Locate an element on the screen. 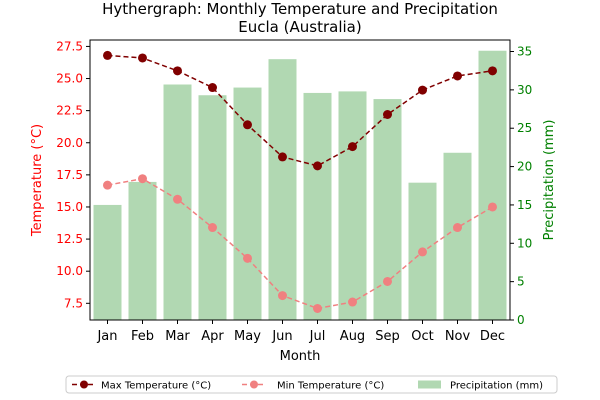 Image resolution: width=600 pixels, height=400 pixels. y-left-tick-label: 15.0 is located at coordinates (69, 207).